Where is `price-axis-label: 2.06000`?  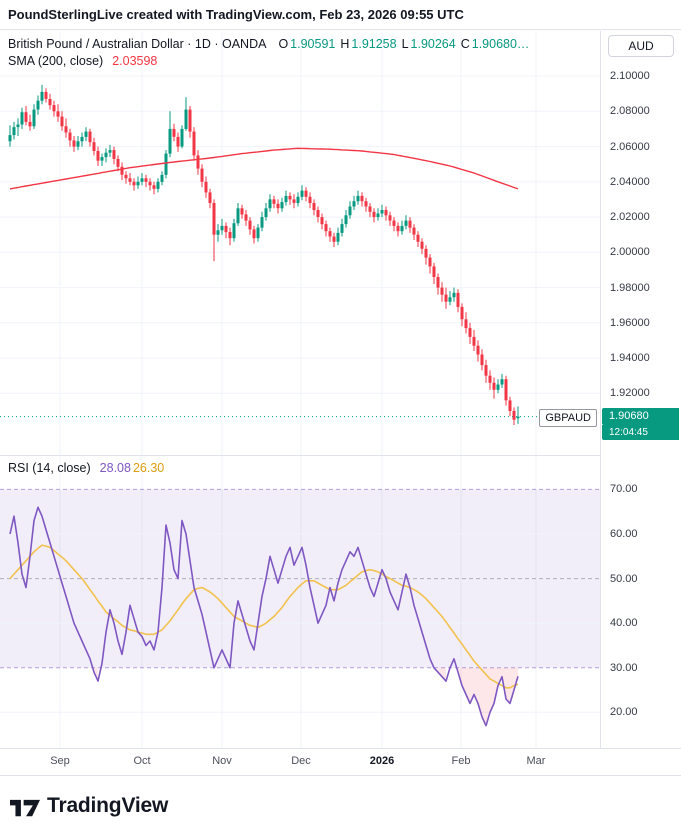 price-axis-label: 2.06000 is located at coordinates (630, 146).